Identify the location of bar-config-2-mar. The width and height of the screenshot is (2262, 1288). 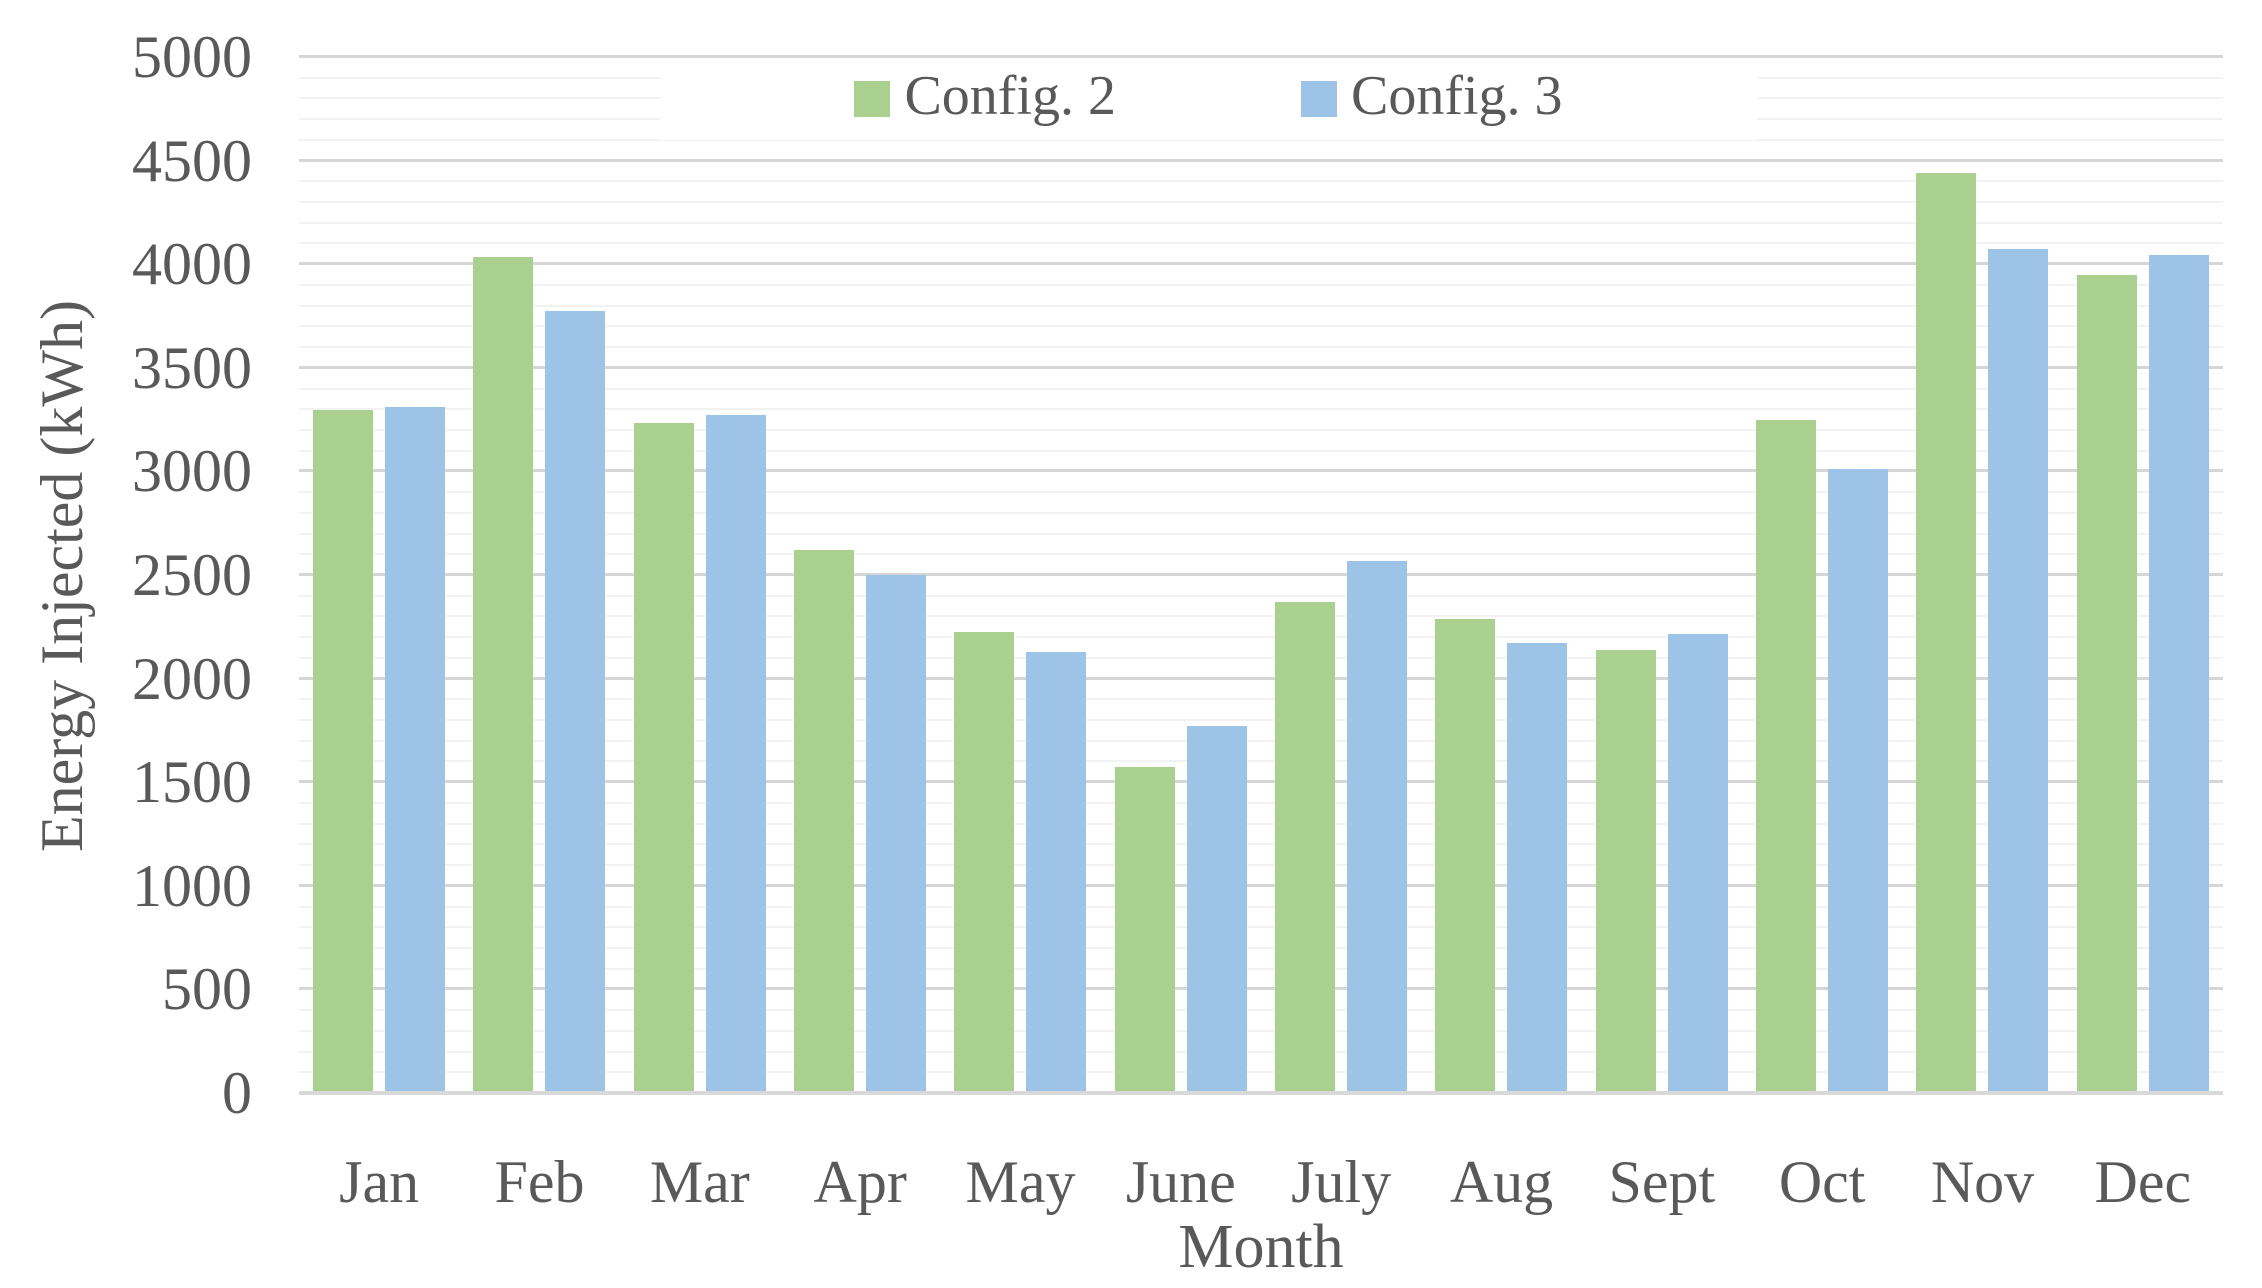
(663, 757).